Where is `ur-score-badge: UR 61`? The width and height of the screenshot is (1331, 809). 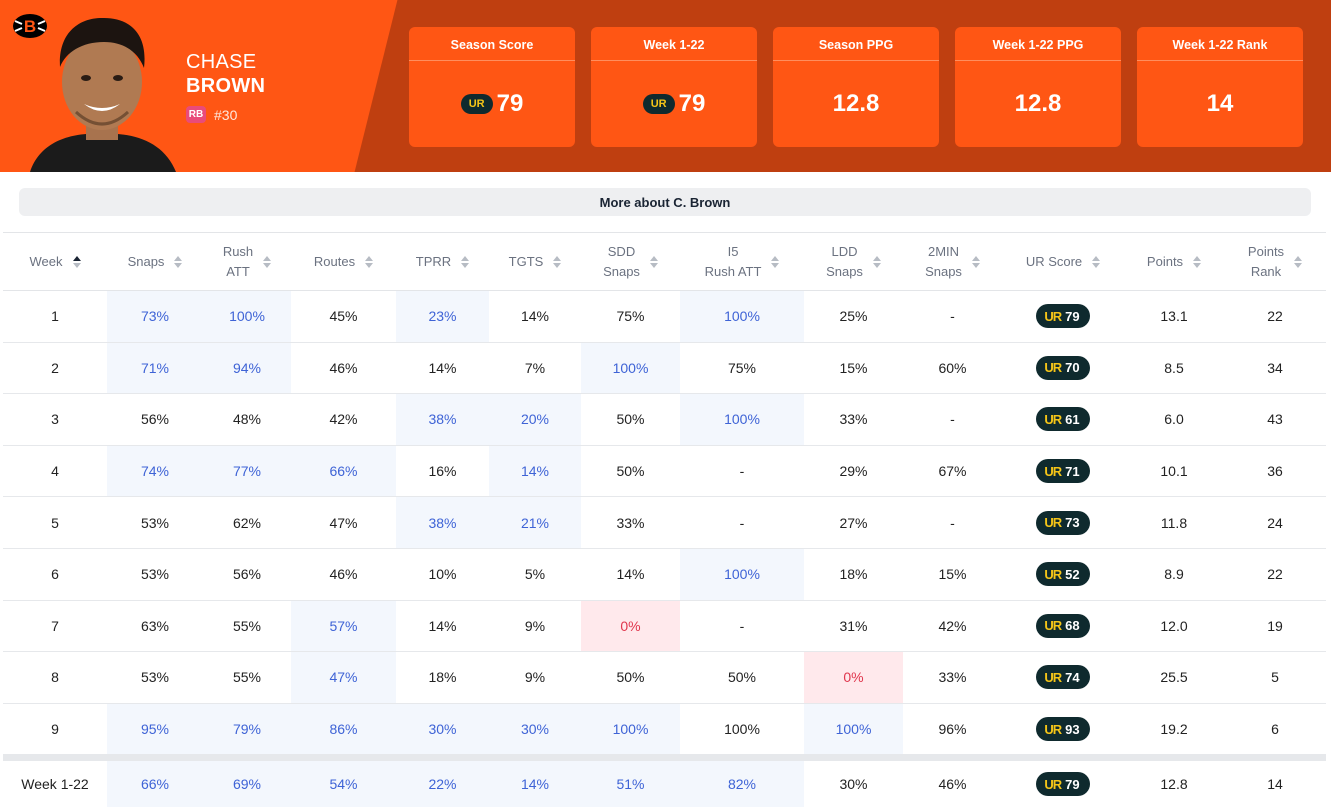
ur-score-badge: UR 61 is located at coordinates (1063, 419).